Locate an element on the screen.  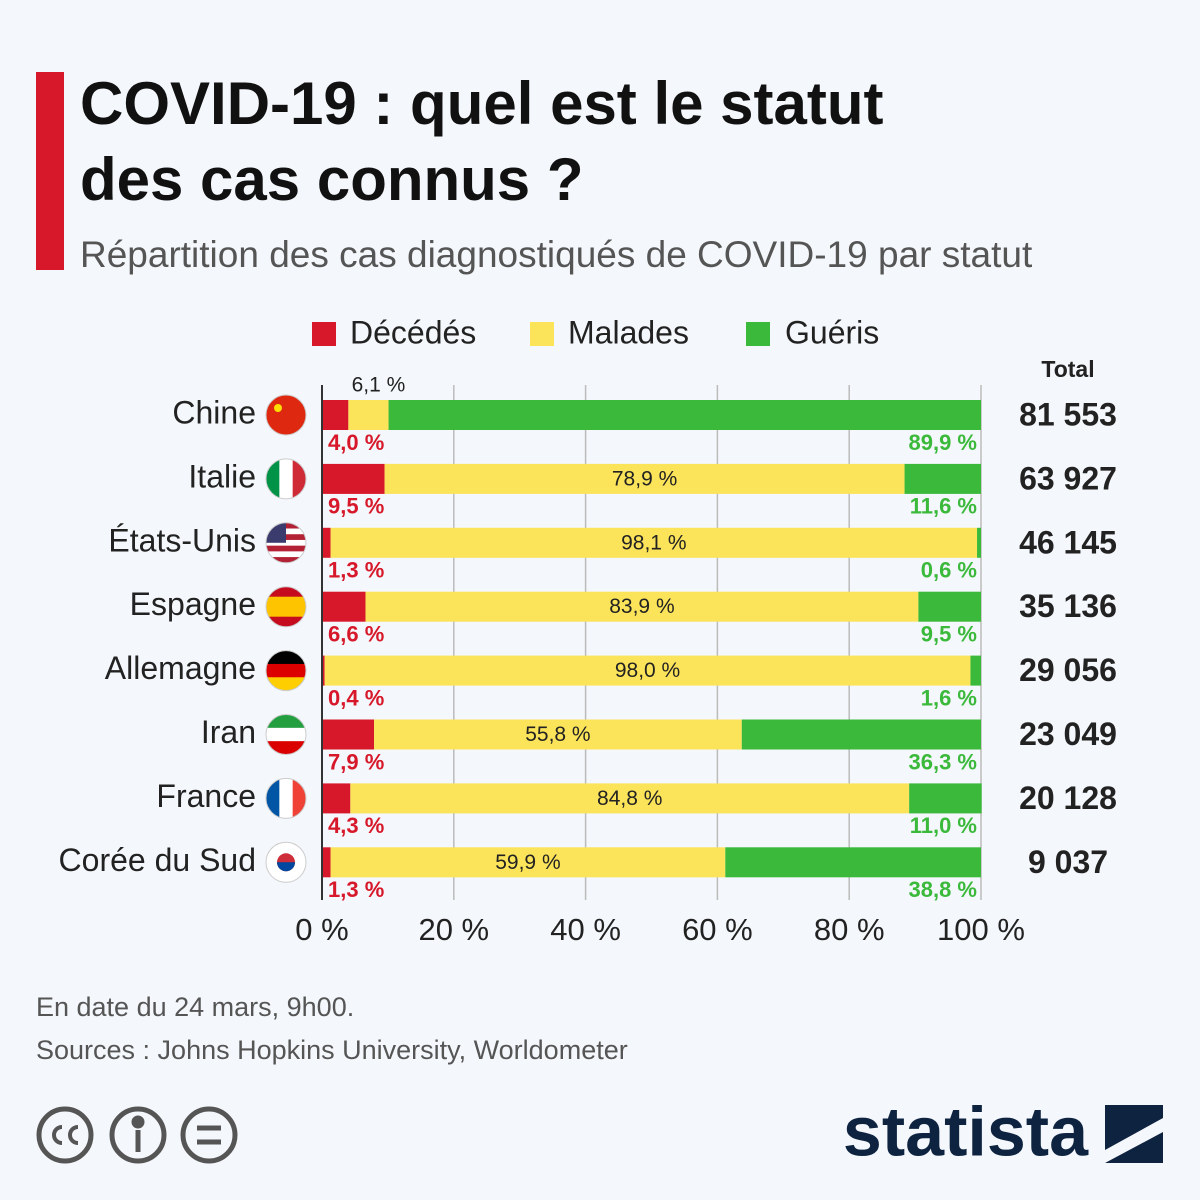
brand-logo is located at coordinates (1134, 1134).